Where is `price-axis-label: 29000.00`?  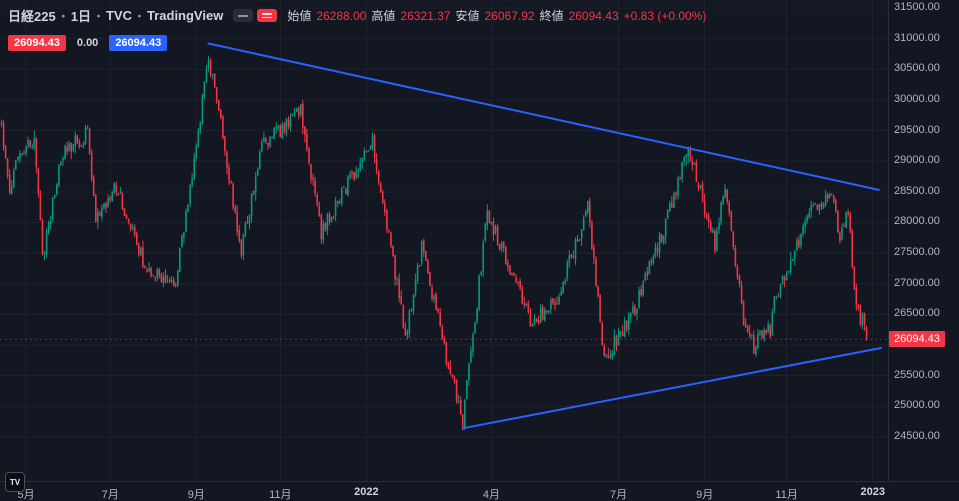 price-axis-label: 29000.00 is located at coordinates (917, 160).